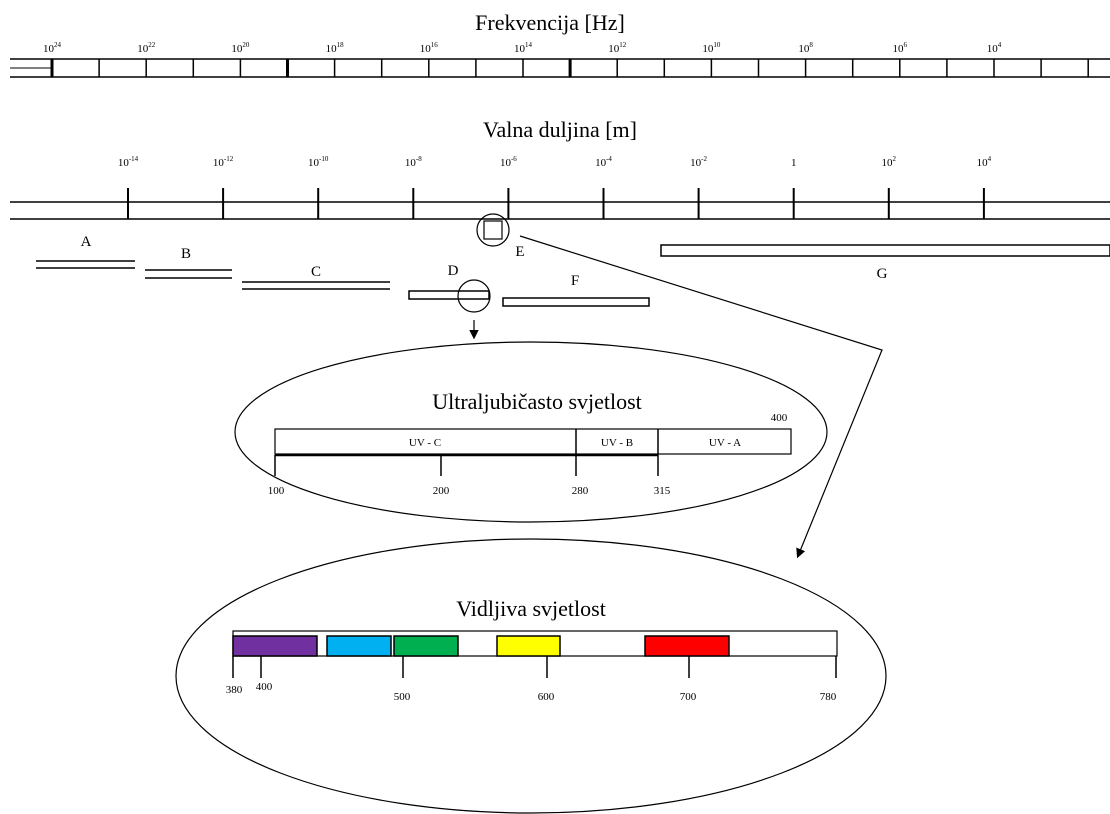 The height and width of the screenshot is (814, 1110). Describe the element at coordinates (805, 48) in the screenshot. I see `frequency-label: 108` at that location.